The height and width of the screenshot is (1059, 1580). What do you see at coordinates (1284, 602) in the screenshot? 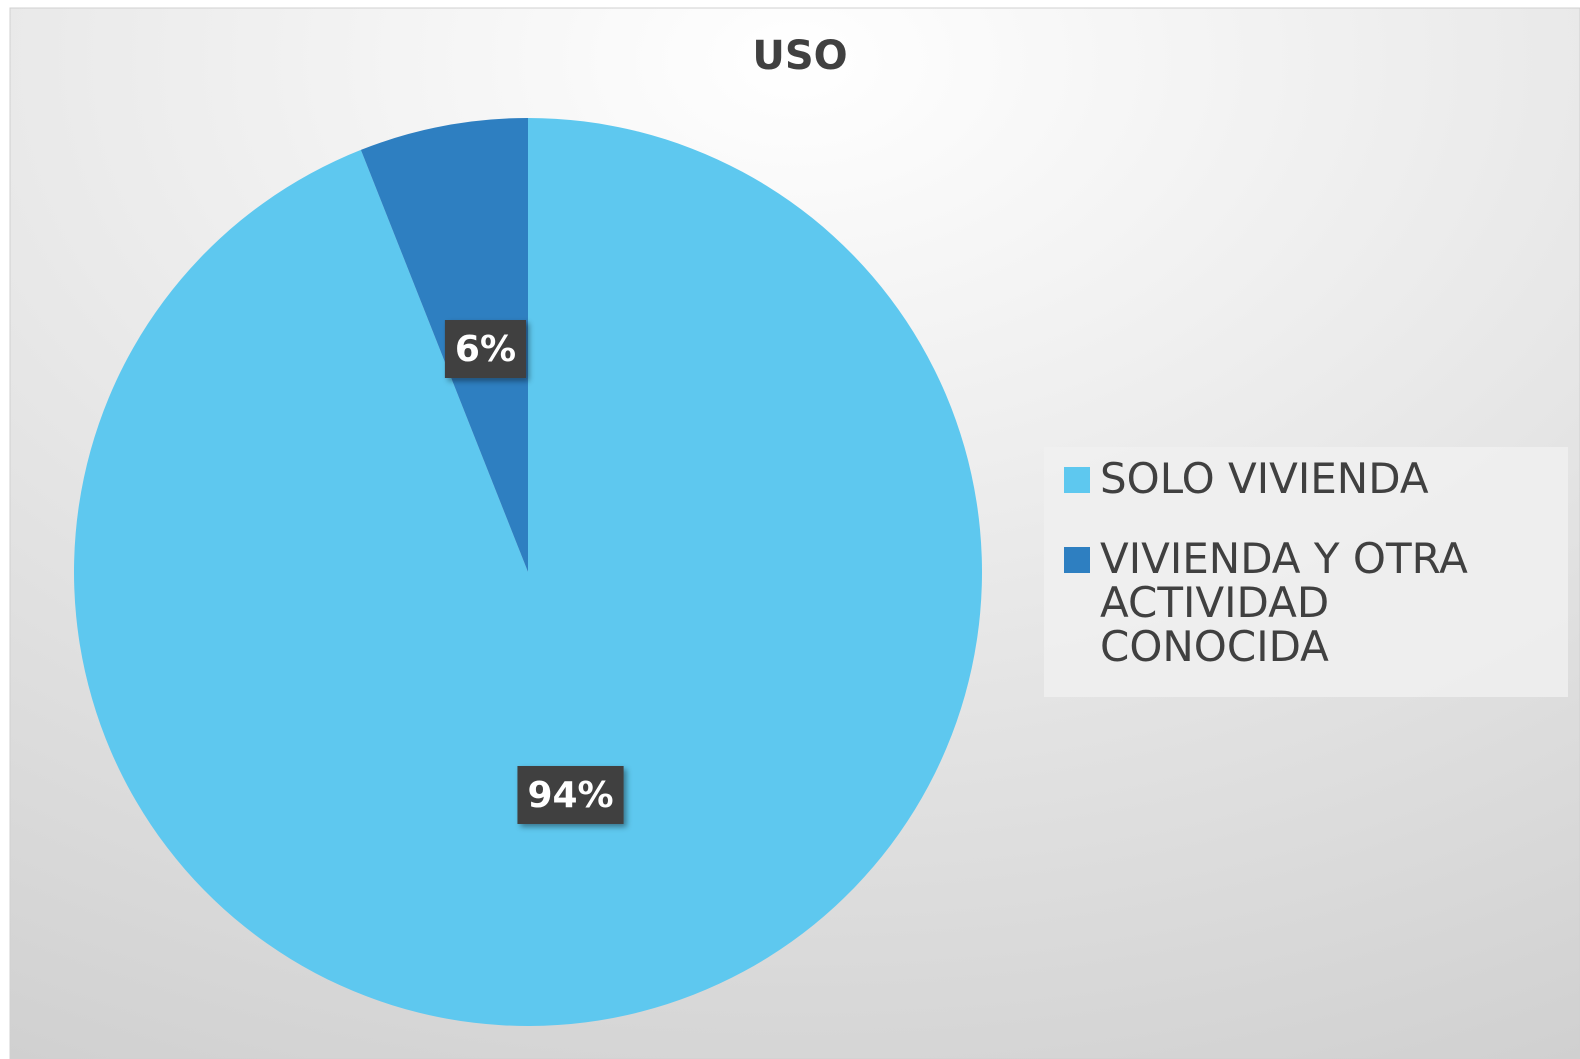
I see `legend-label: VIVIENDA Y OTRA ACTIVIDAD CONOCIDA` at bounding box center [1284, 602].